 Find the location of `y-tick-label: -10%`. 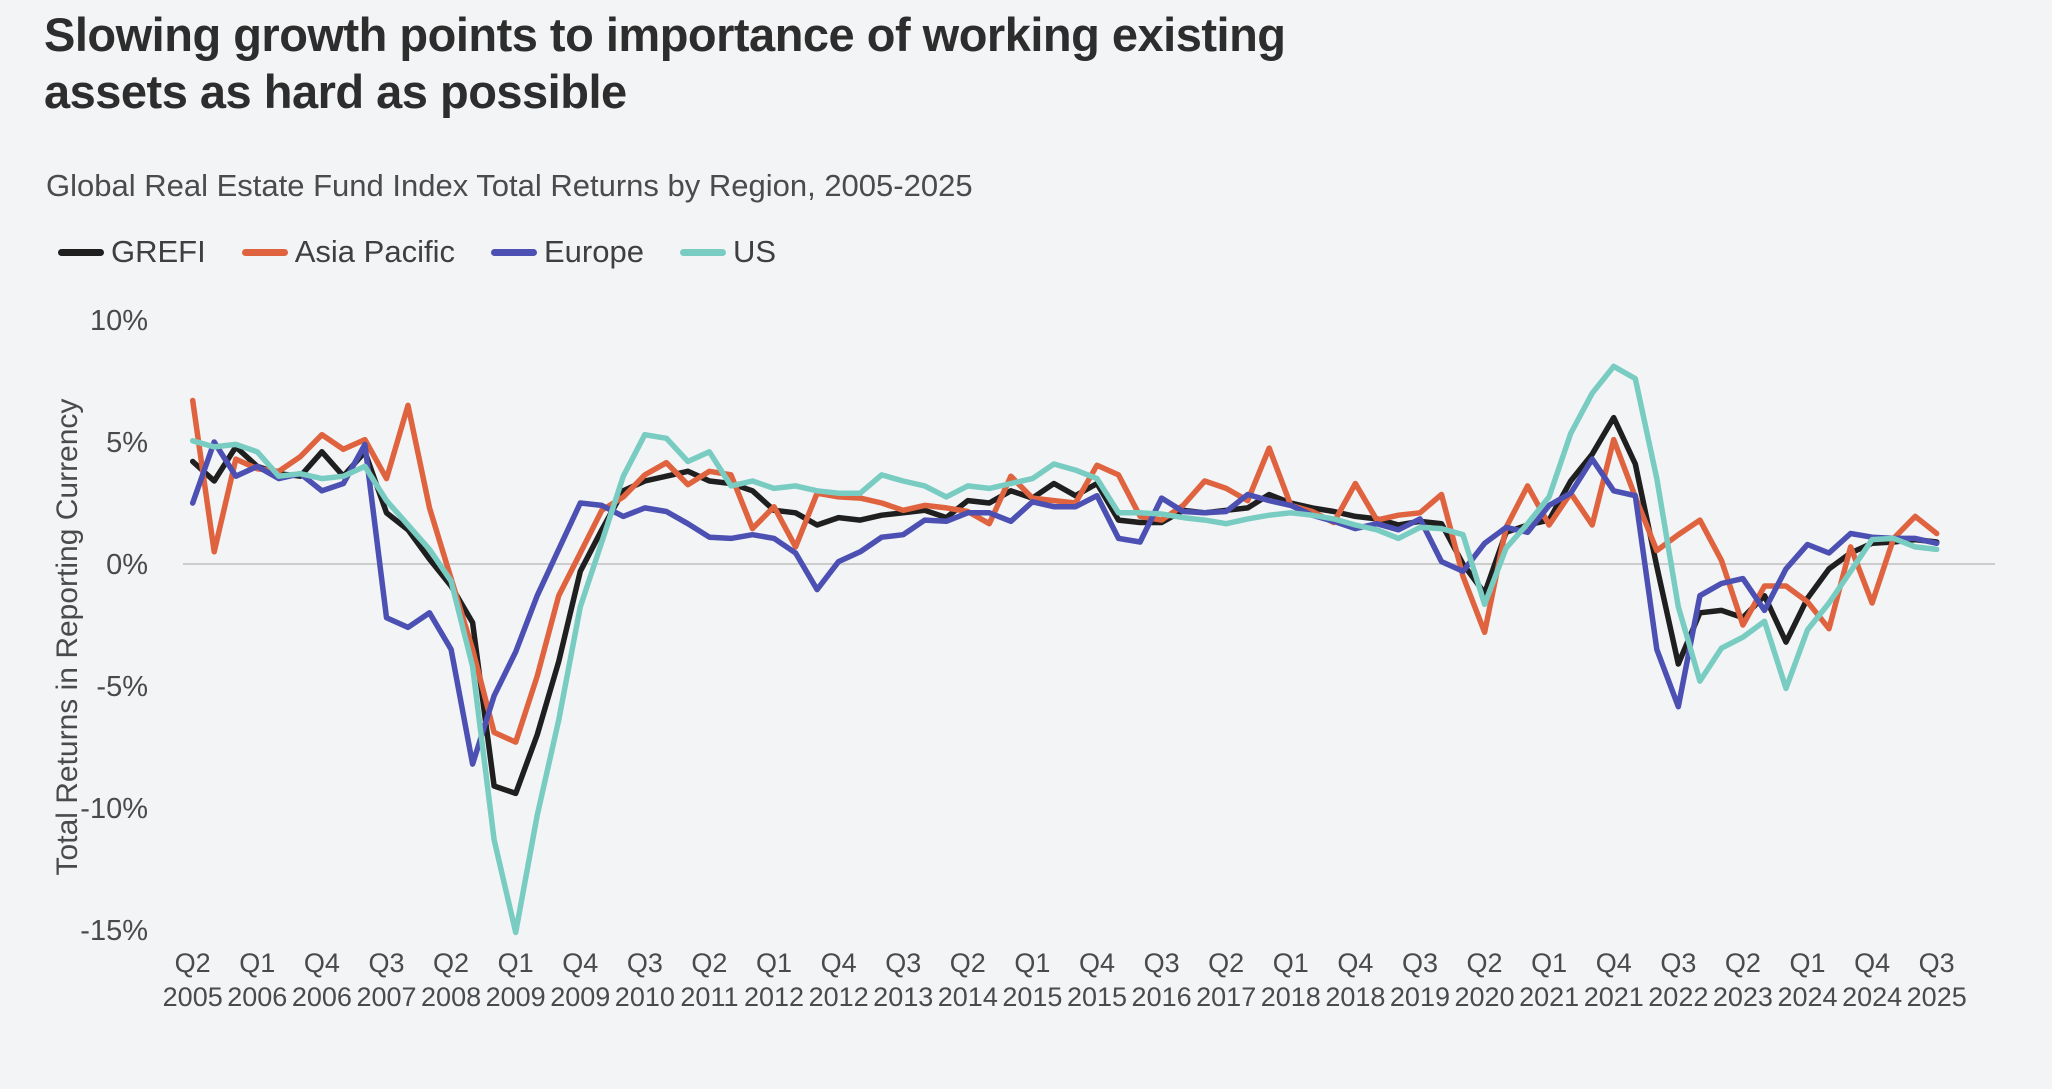

y-tick-label: -10% is located at coordinates (114, 809).